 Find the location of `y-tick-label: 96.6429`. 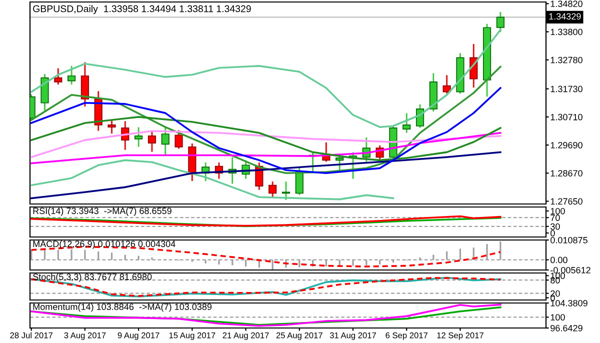

y-tick-label: 96.6429 is located at coordinates (566, 328).